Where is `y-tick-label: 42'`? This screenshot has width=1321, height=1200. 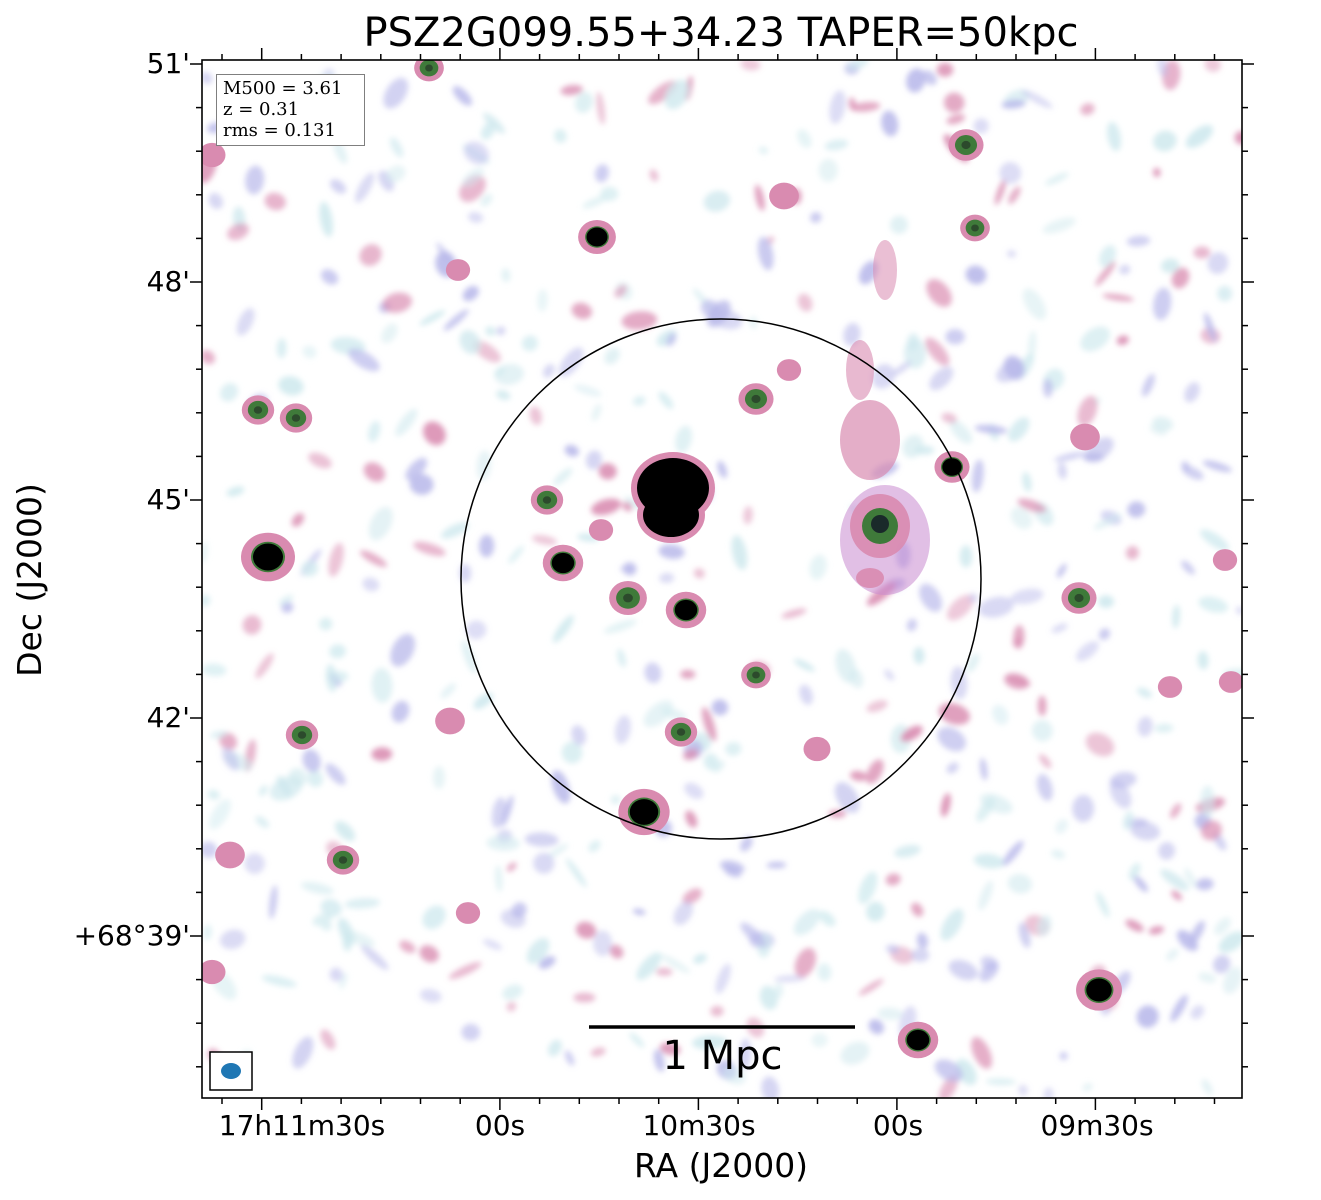
y-tick-label: 42' is located at coordinates (168, 717).